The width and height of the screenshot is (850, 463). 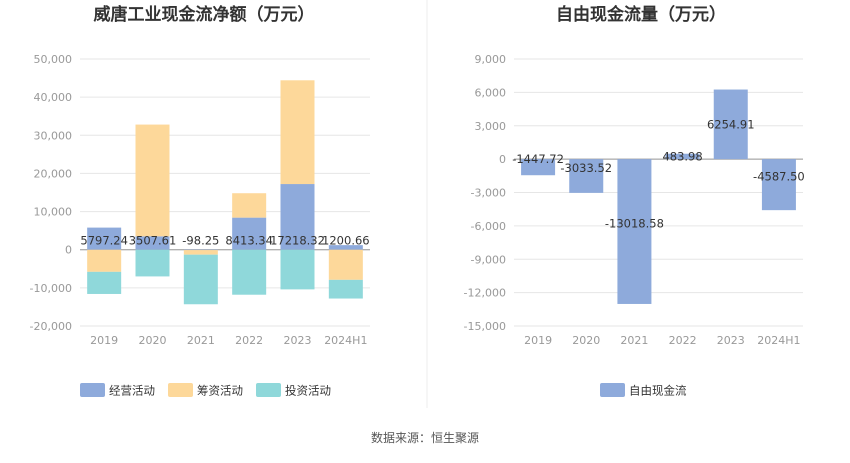 I want to click on right-data-label: -3033.52, so click(x=586, y=168).